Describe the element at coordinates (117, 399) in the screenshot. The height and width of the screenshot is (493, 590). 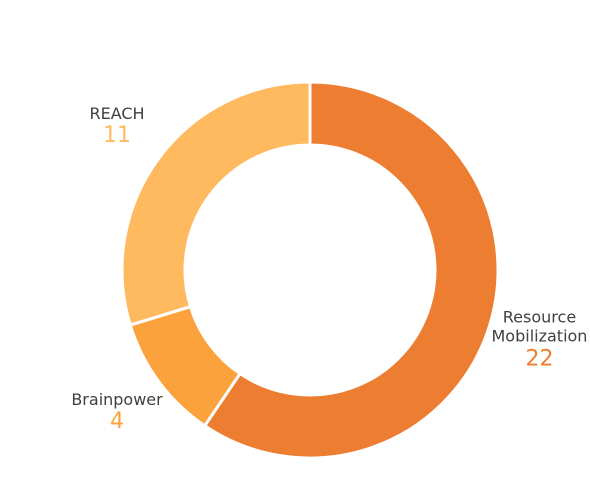
I see `category-label: Brainpower` at that location.